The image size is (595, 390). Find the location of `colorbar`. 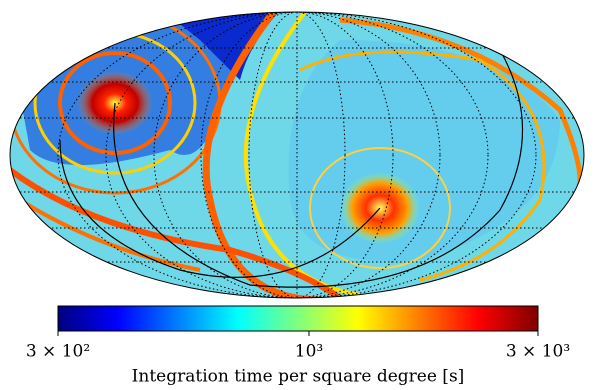

colorbar is located at coordinates (298, 318).